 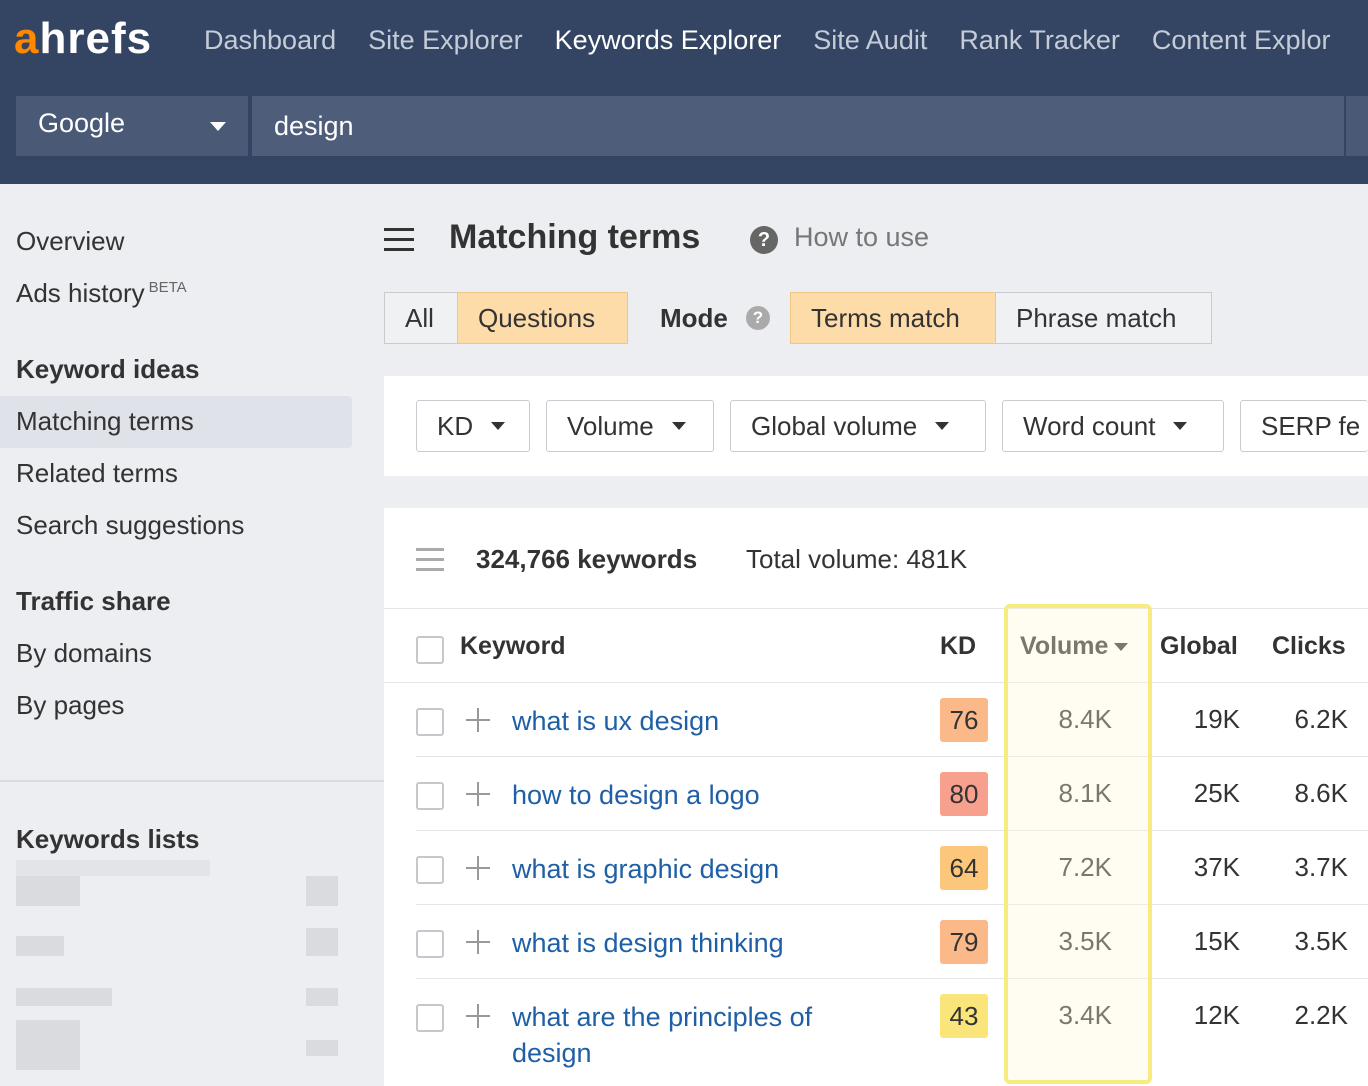 I want to click on volume-value: 3.4K, so click(x=1085, y=1015).